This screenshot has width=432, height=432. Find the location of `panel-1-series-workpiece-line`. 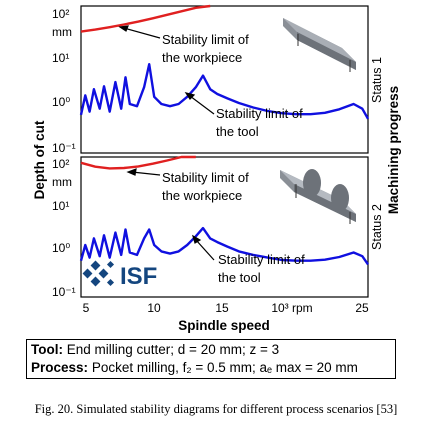

panel-1-series-workpiece-line is located at coordinates (145, 18).